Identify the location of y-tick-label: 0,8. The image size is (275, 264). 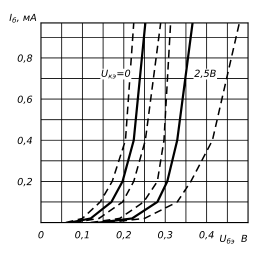
(25, 58).